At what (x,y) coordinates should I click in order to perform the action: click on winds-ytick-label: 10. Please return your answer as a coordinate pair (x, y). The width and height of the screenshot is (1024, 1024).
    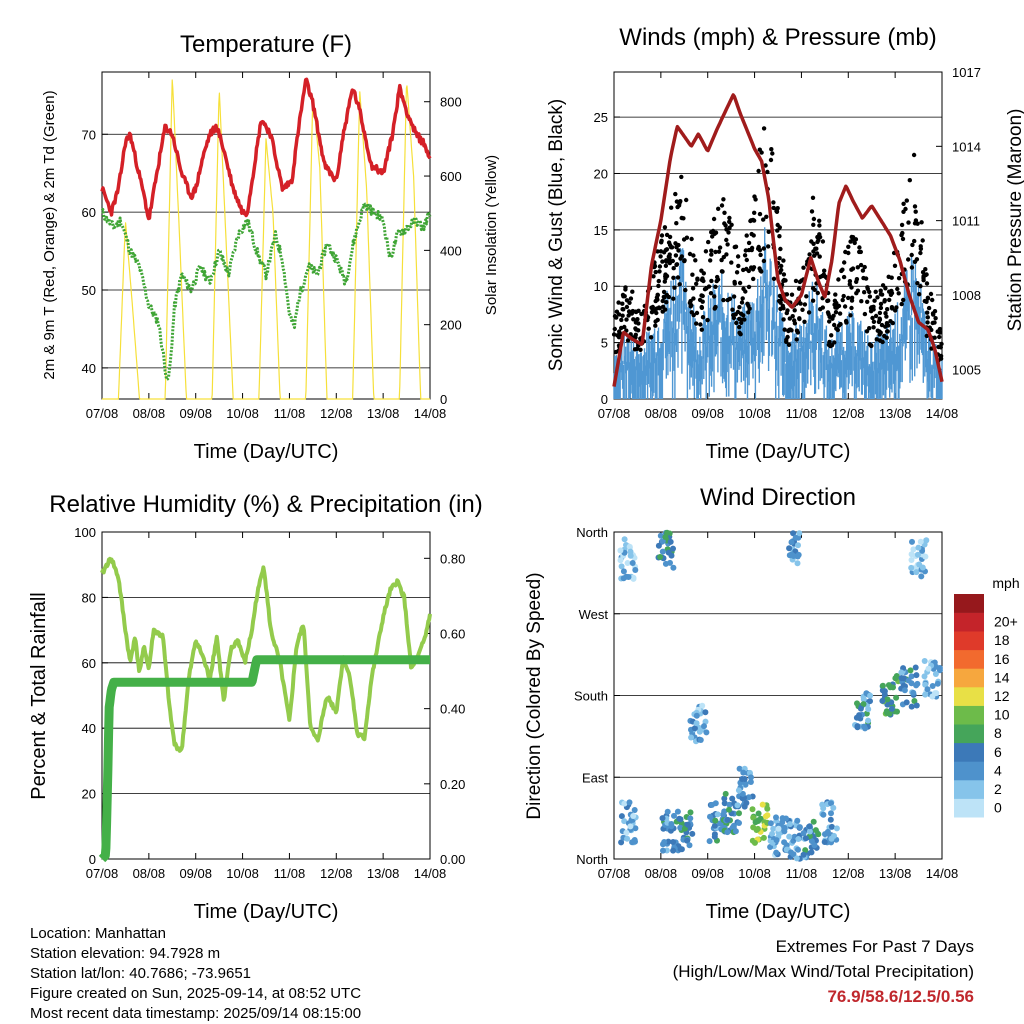
    Looking at the image, I should click on (601, 286).